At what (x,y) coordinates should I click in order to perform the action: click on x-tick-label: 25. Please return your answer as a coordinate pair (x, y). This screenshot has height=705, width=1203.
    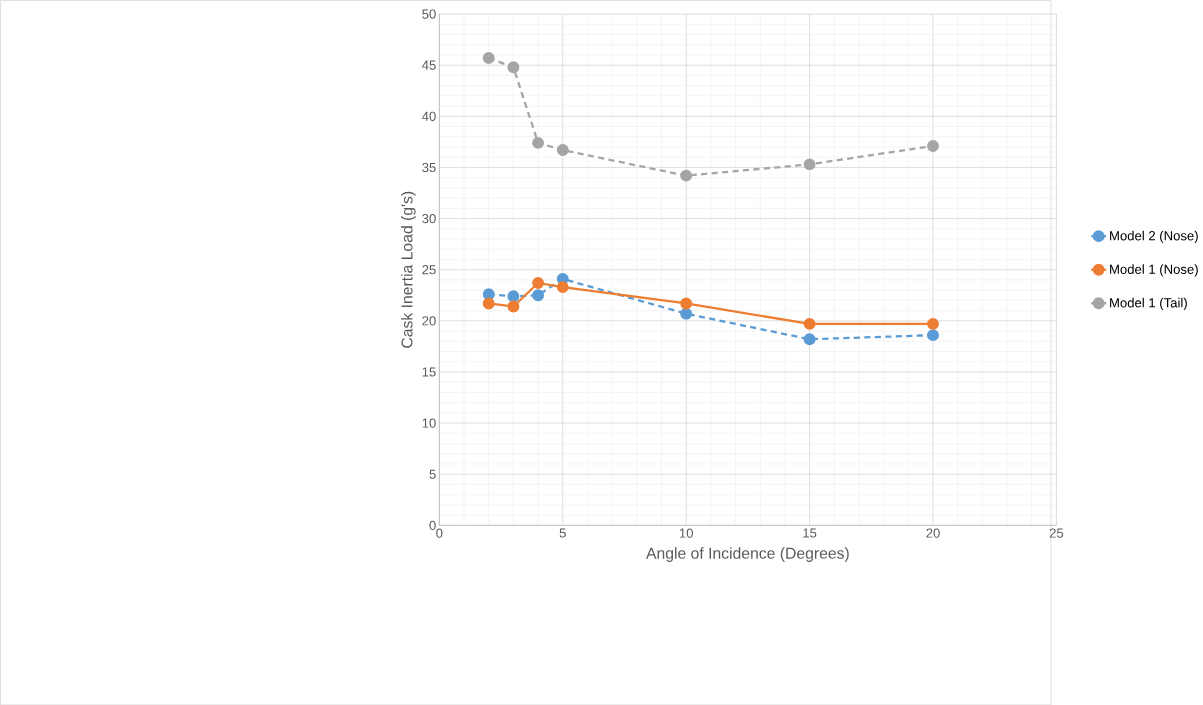
    Looking at the image, I should click on (1056, 533).